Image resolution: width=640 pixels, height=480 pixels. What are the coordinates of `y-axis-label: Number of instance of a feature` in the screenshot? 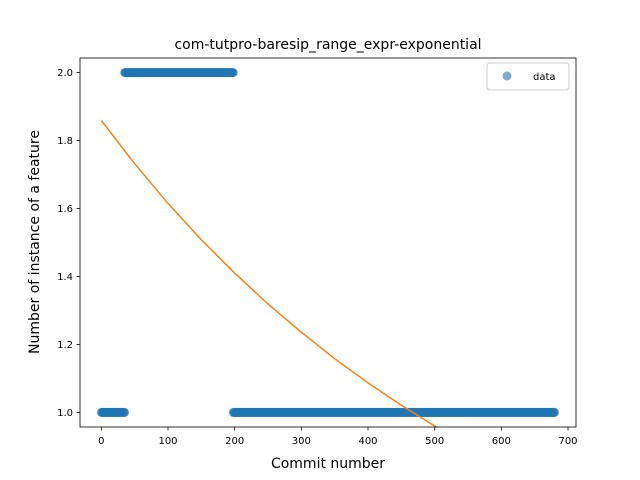 It's located at (35, 242).